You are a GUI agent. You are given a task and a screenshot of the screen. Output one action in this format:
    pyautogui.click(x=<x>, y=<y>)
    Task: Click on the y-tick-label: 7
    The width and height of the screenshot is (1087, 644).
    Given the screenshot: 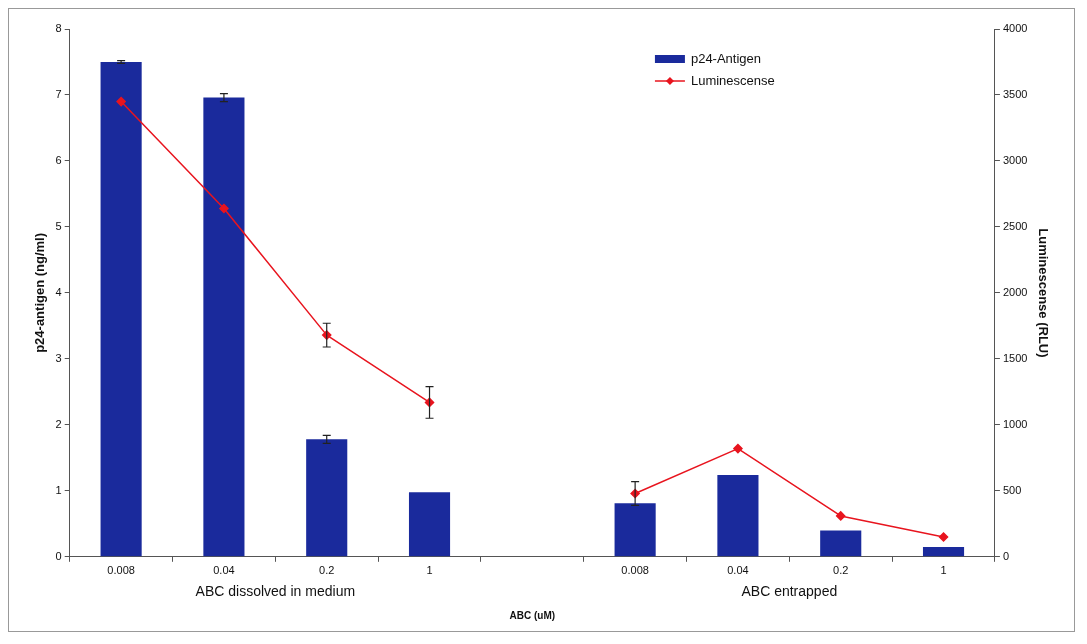 What is the action you would take?
    pyautogui.click(x=58, y=94)
    